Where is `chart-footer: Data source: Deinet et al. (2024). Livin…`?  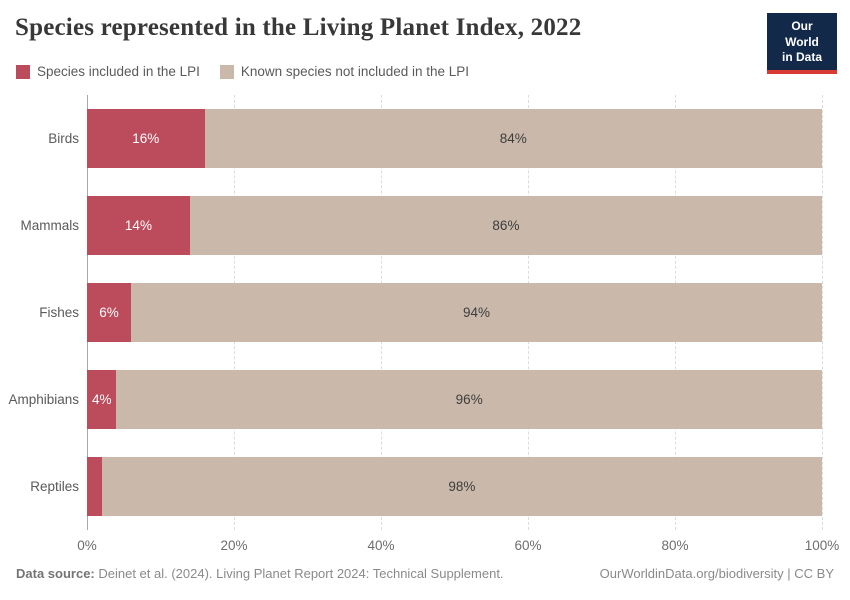
chart-footer: Data source: Deinet et al. (2024). Livin… is located at coordinates (425, 573).